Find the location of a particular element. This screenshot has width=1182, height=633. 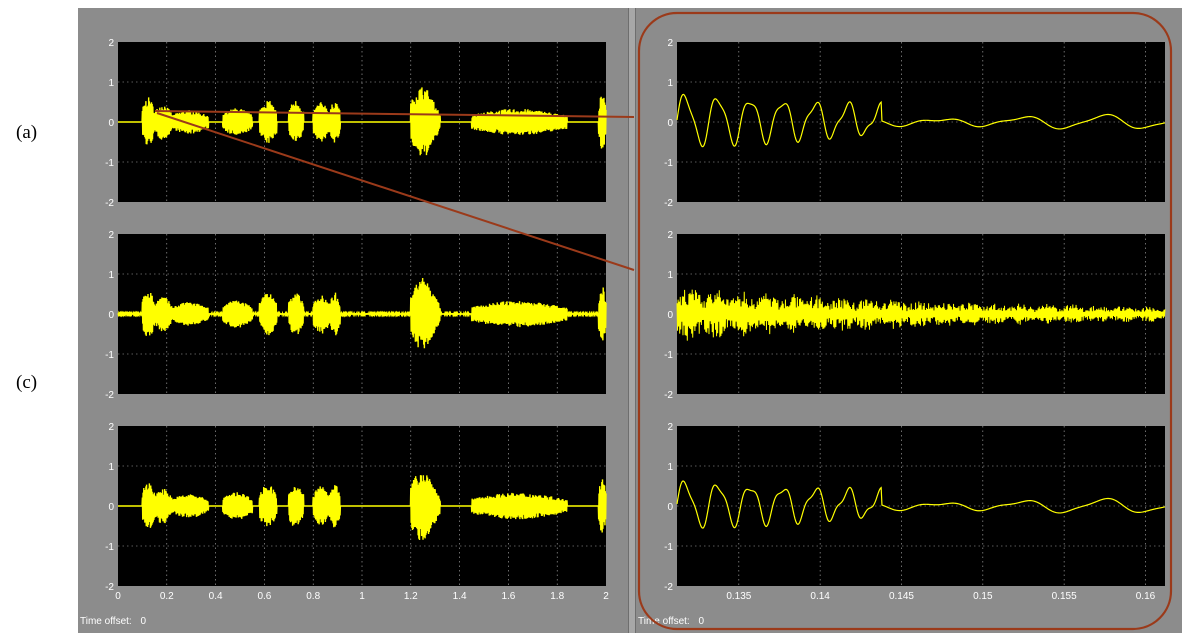

axes-left-bottom: 210-1-20 0.2 0.4 0.6 0.8 1 1.2 1.4 1.6 1.8 2 is located at coordinates (357, 512).